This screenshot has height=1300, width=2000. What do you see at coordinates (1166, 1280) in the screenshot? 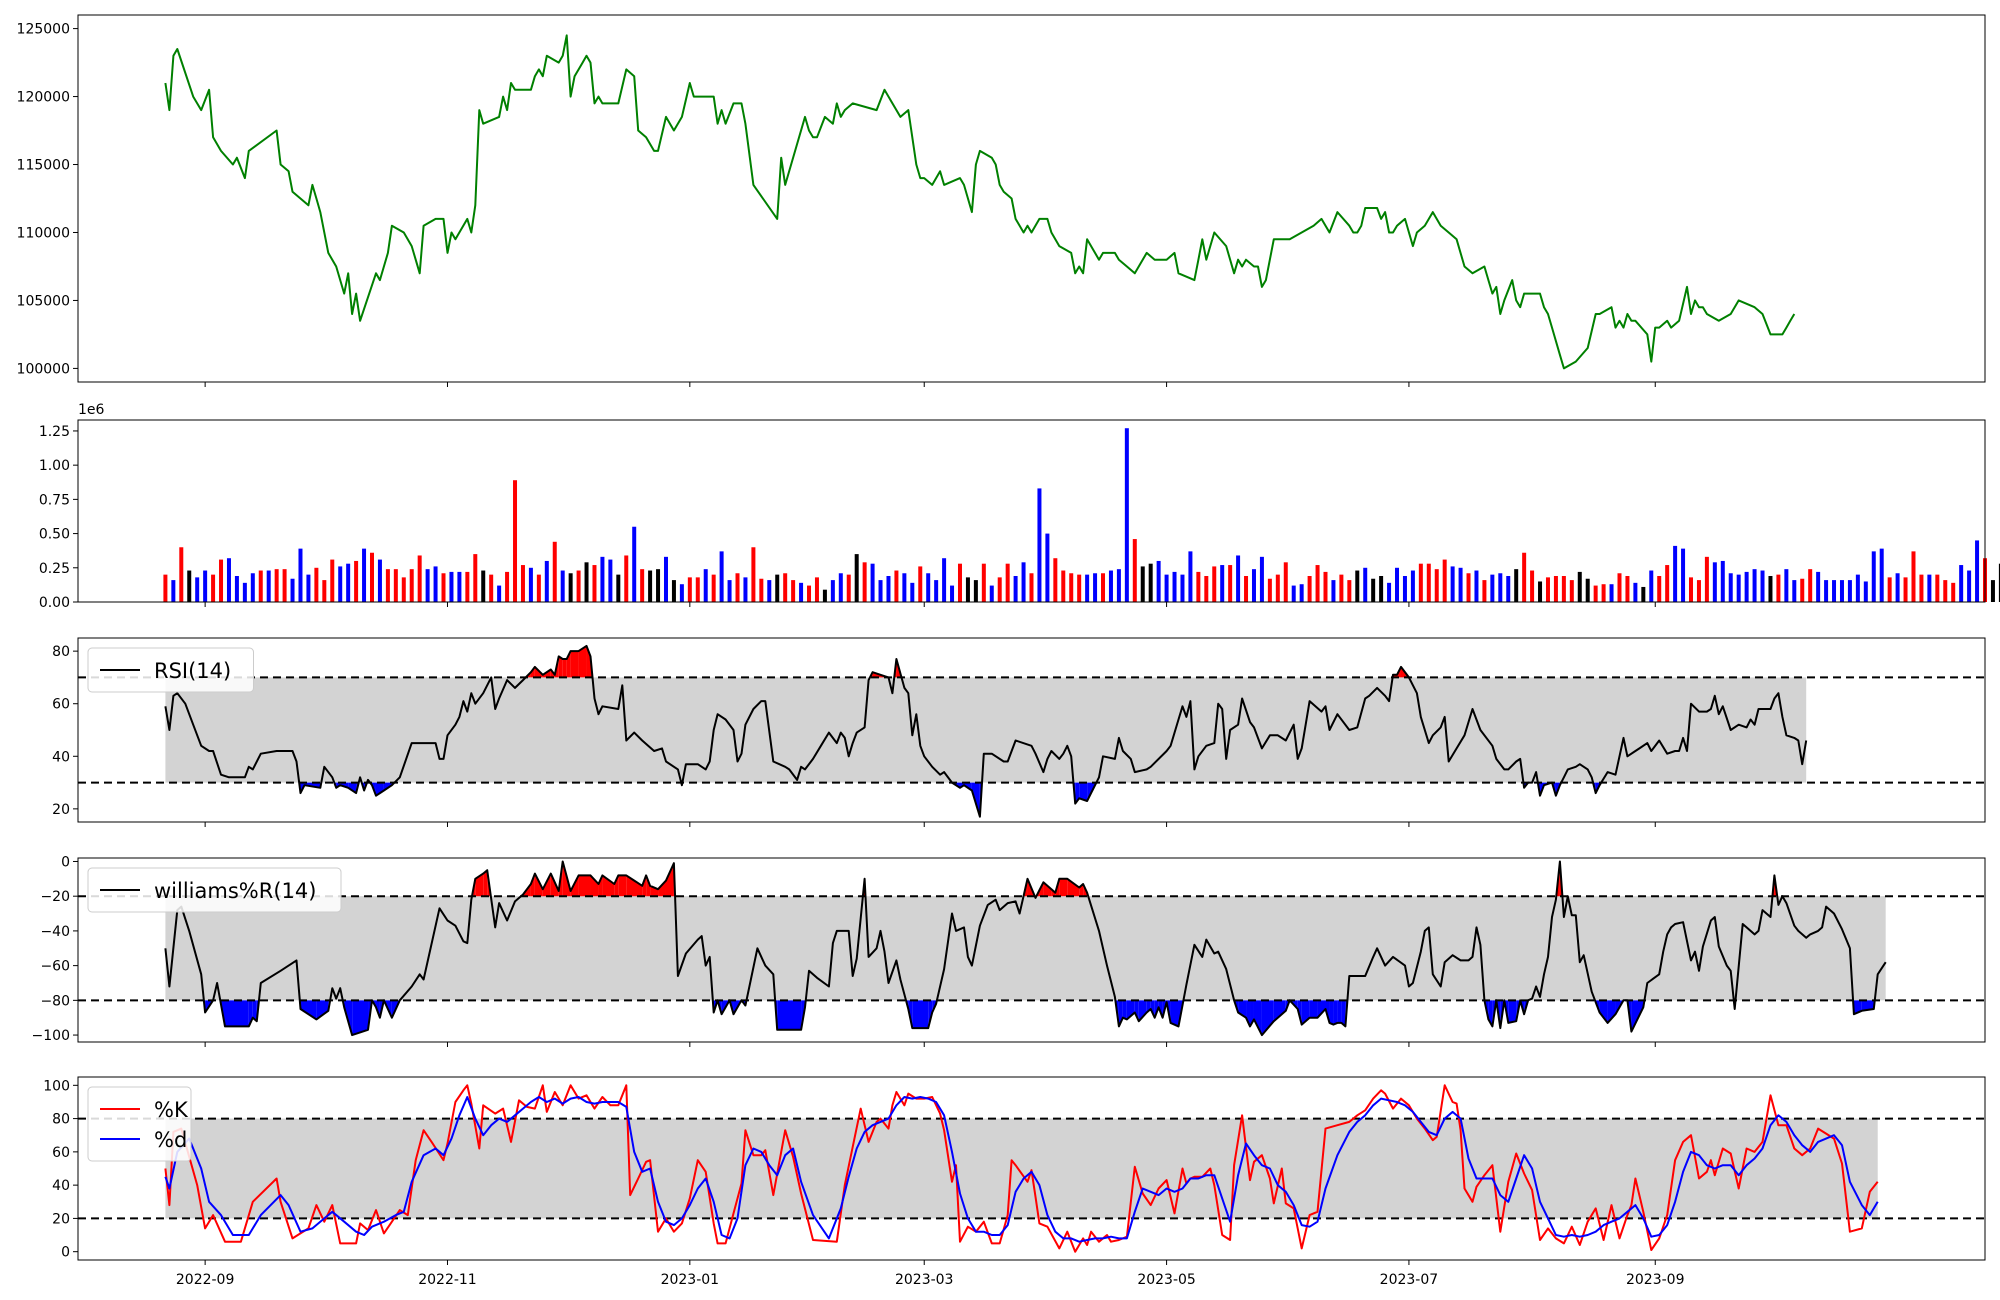
I see `xtick-label: 2023-05` at bounding box center [1166, 1280].